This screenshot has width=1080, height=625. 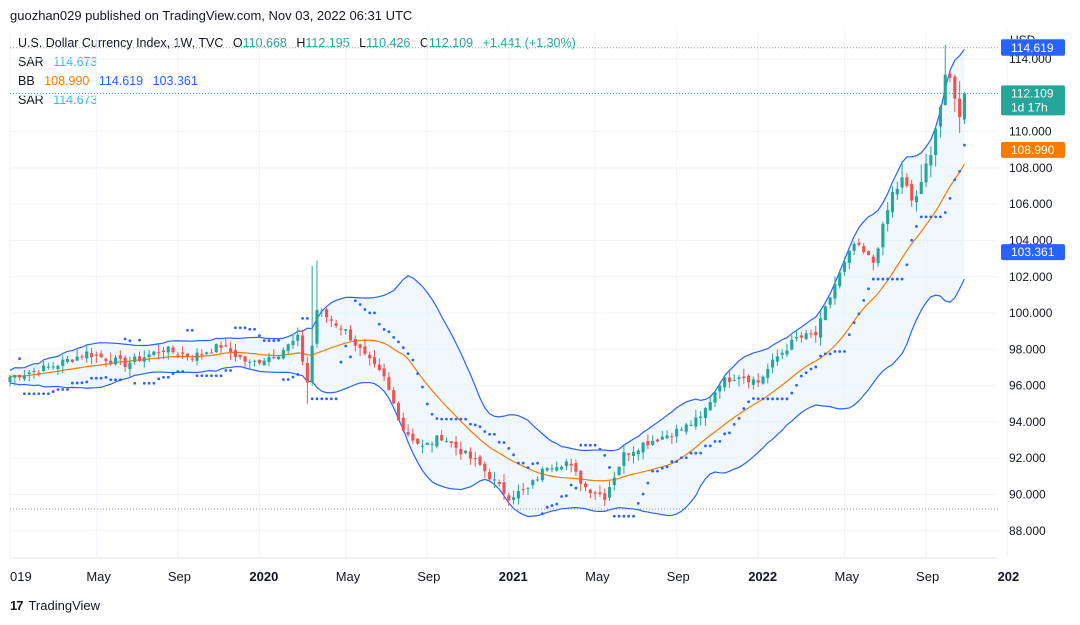 What do you see at coordinates (300, 100) in the screenshot?
I see `legend-sar2-row: SAR 114.673` at bounding box center [300, 100].